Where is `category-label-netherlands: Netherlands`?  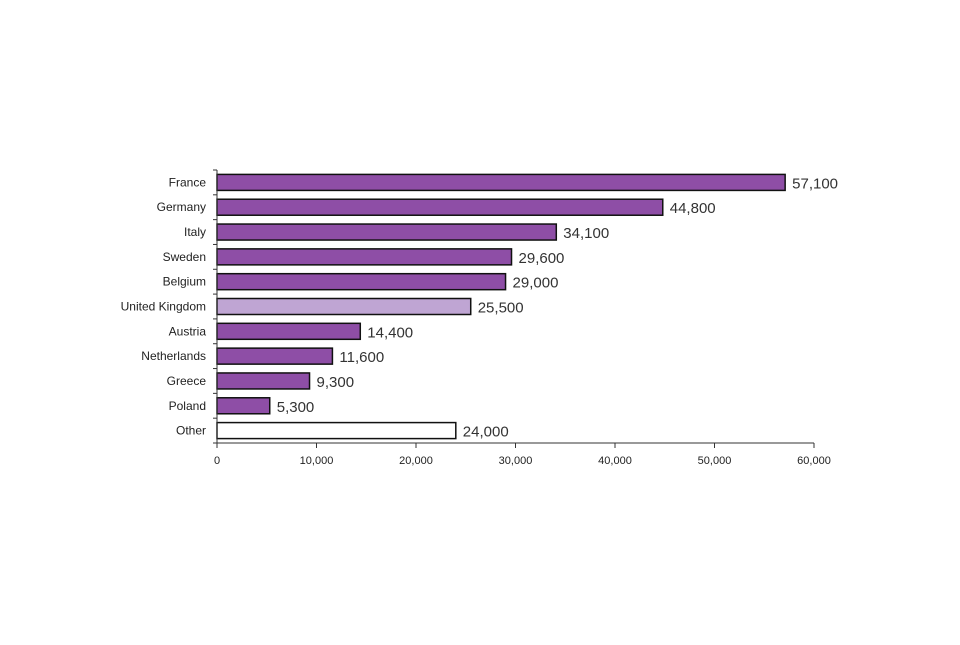
category-label-netherlands: Netherlands is located at coordinates (173, 356).